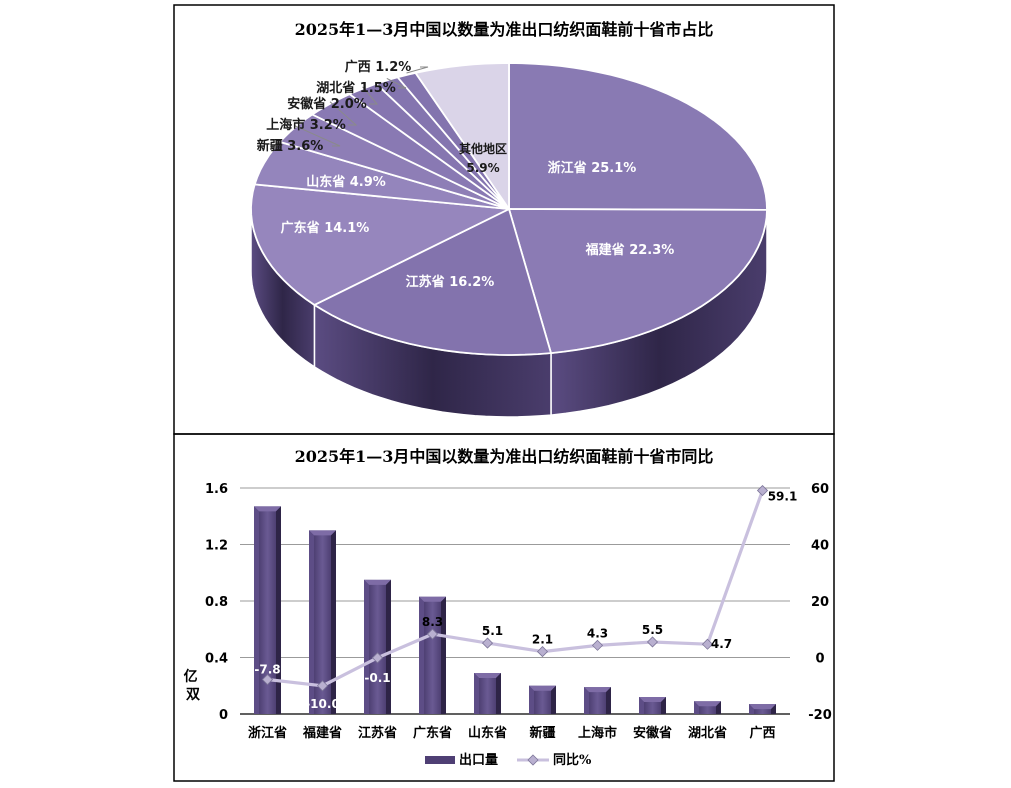  I want to click on legend-line-label: 同比%, so click(572, 760).